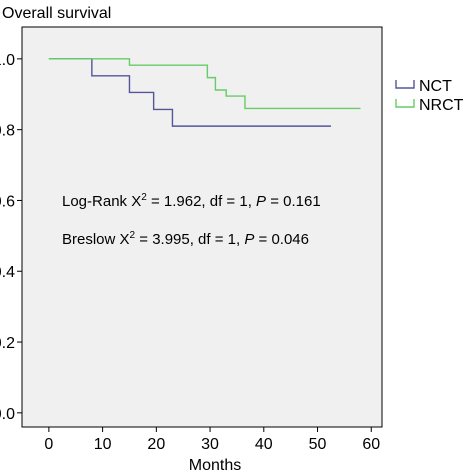  I want to click on x-tick-label: 30, so click(210, 444).